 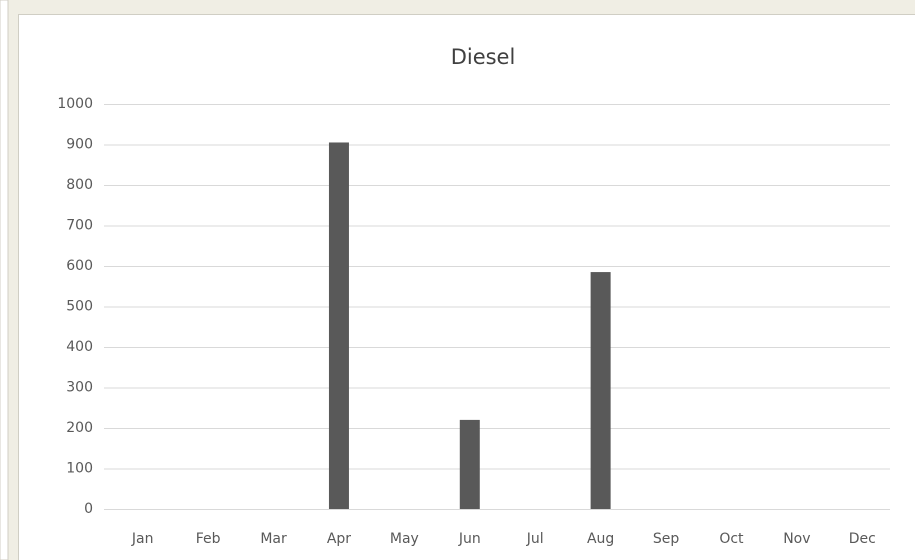 I want to click on y-tick-label: 500, so click(x=79, y=307).